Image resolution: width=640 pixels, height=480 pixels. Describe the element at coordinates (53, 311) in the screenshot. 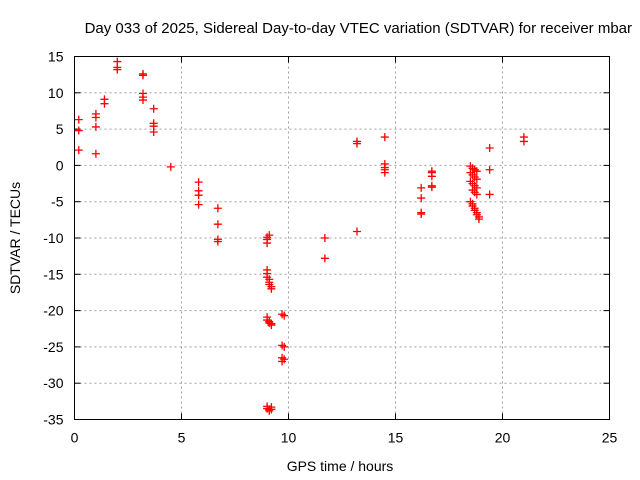

I see `y-tick-label: -20` at that location.